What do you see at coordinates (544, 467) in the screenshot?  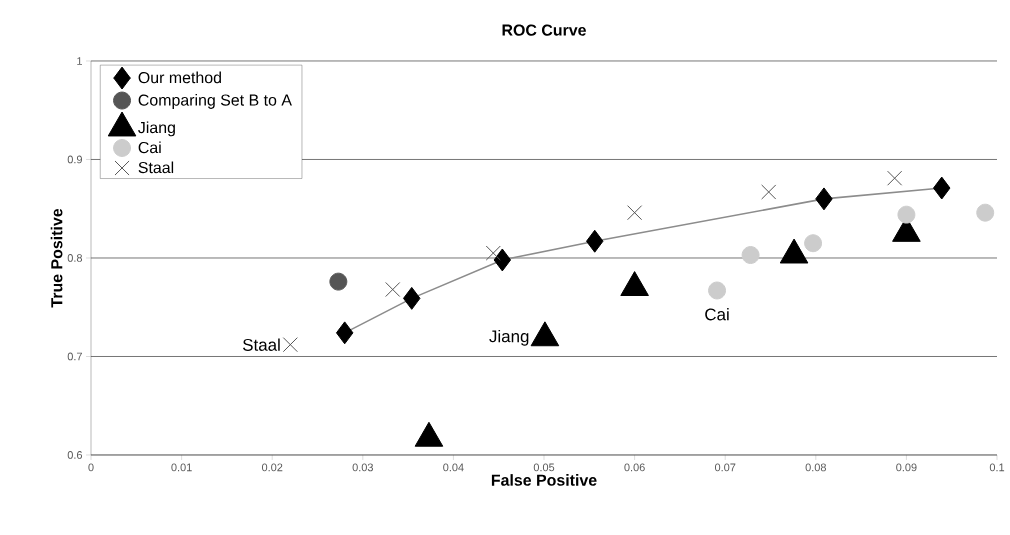 I see `x-tick-label: 0.05` at bounding box center [544, 467].